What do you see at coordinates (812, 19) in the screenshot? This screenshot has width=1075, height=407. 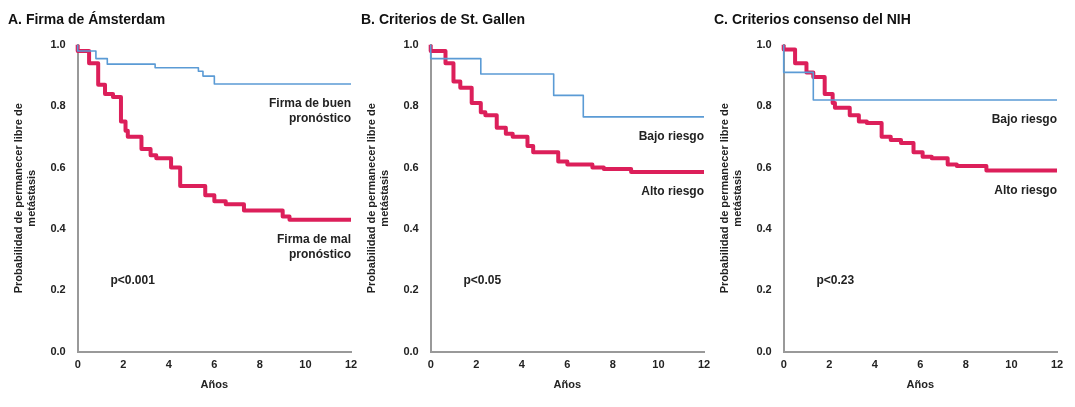 I see `chart-title: C. Criterios consenso del NIH` at bounding box center [812, 19].